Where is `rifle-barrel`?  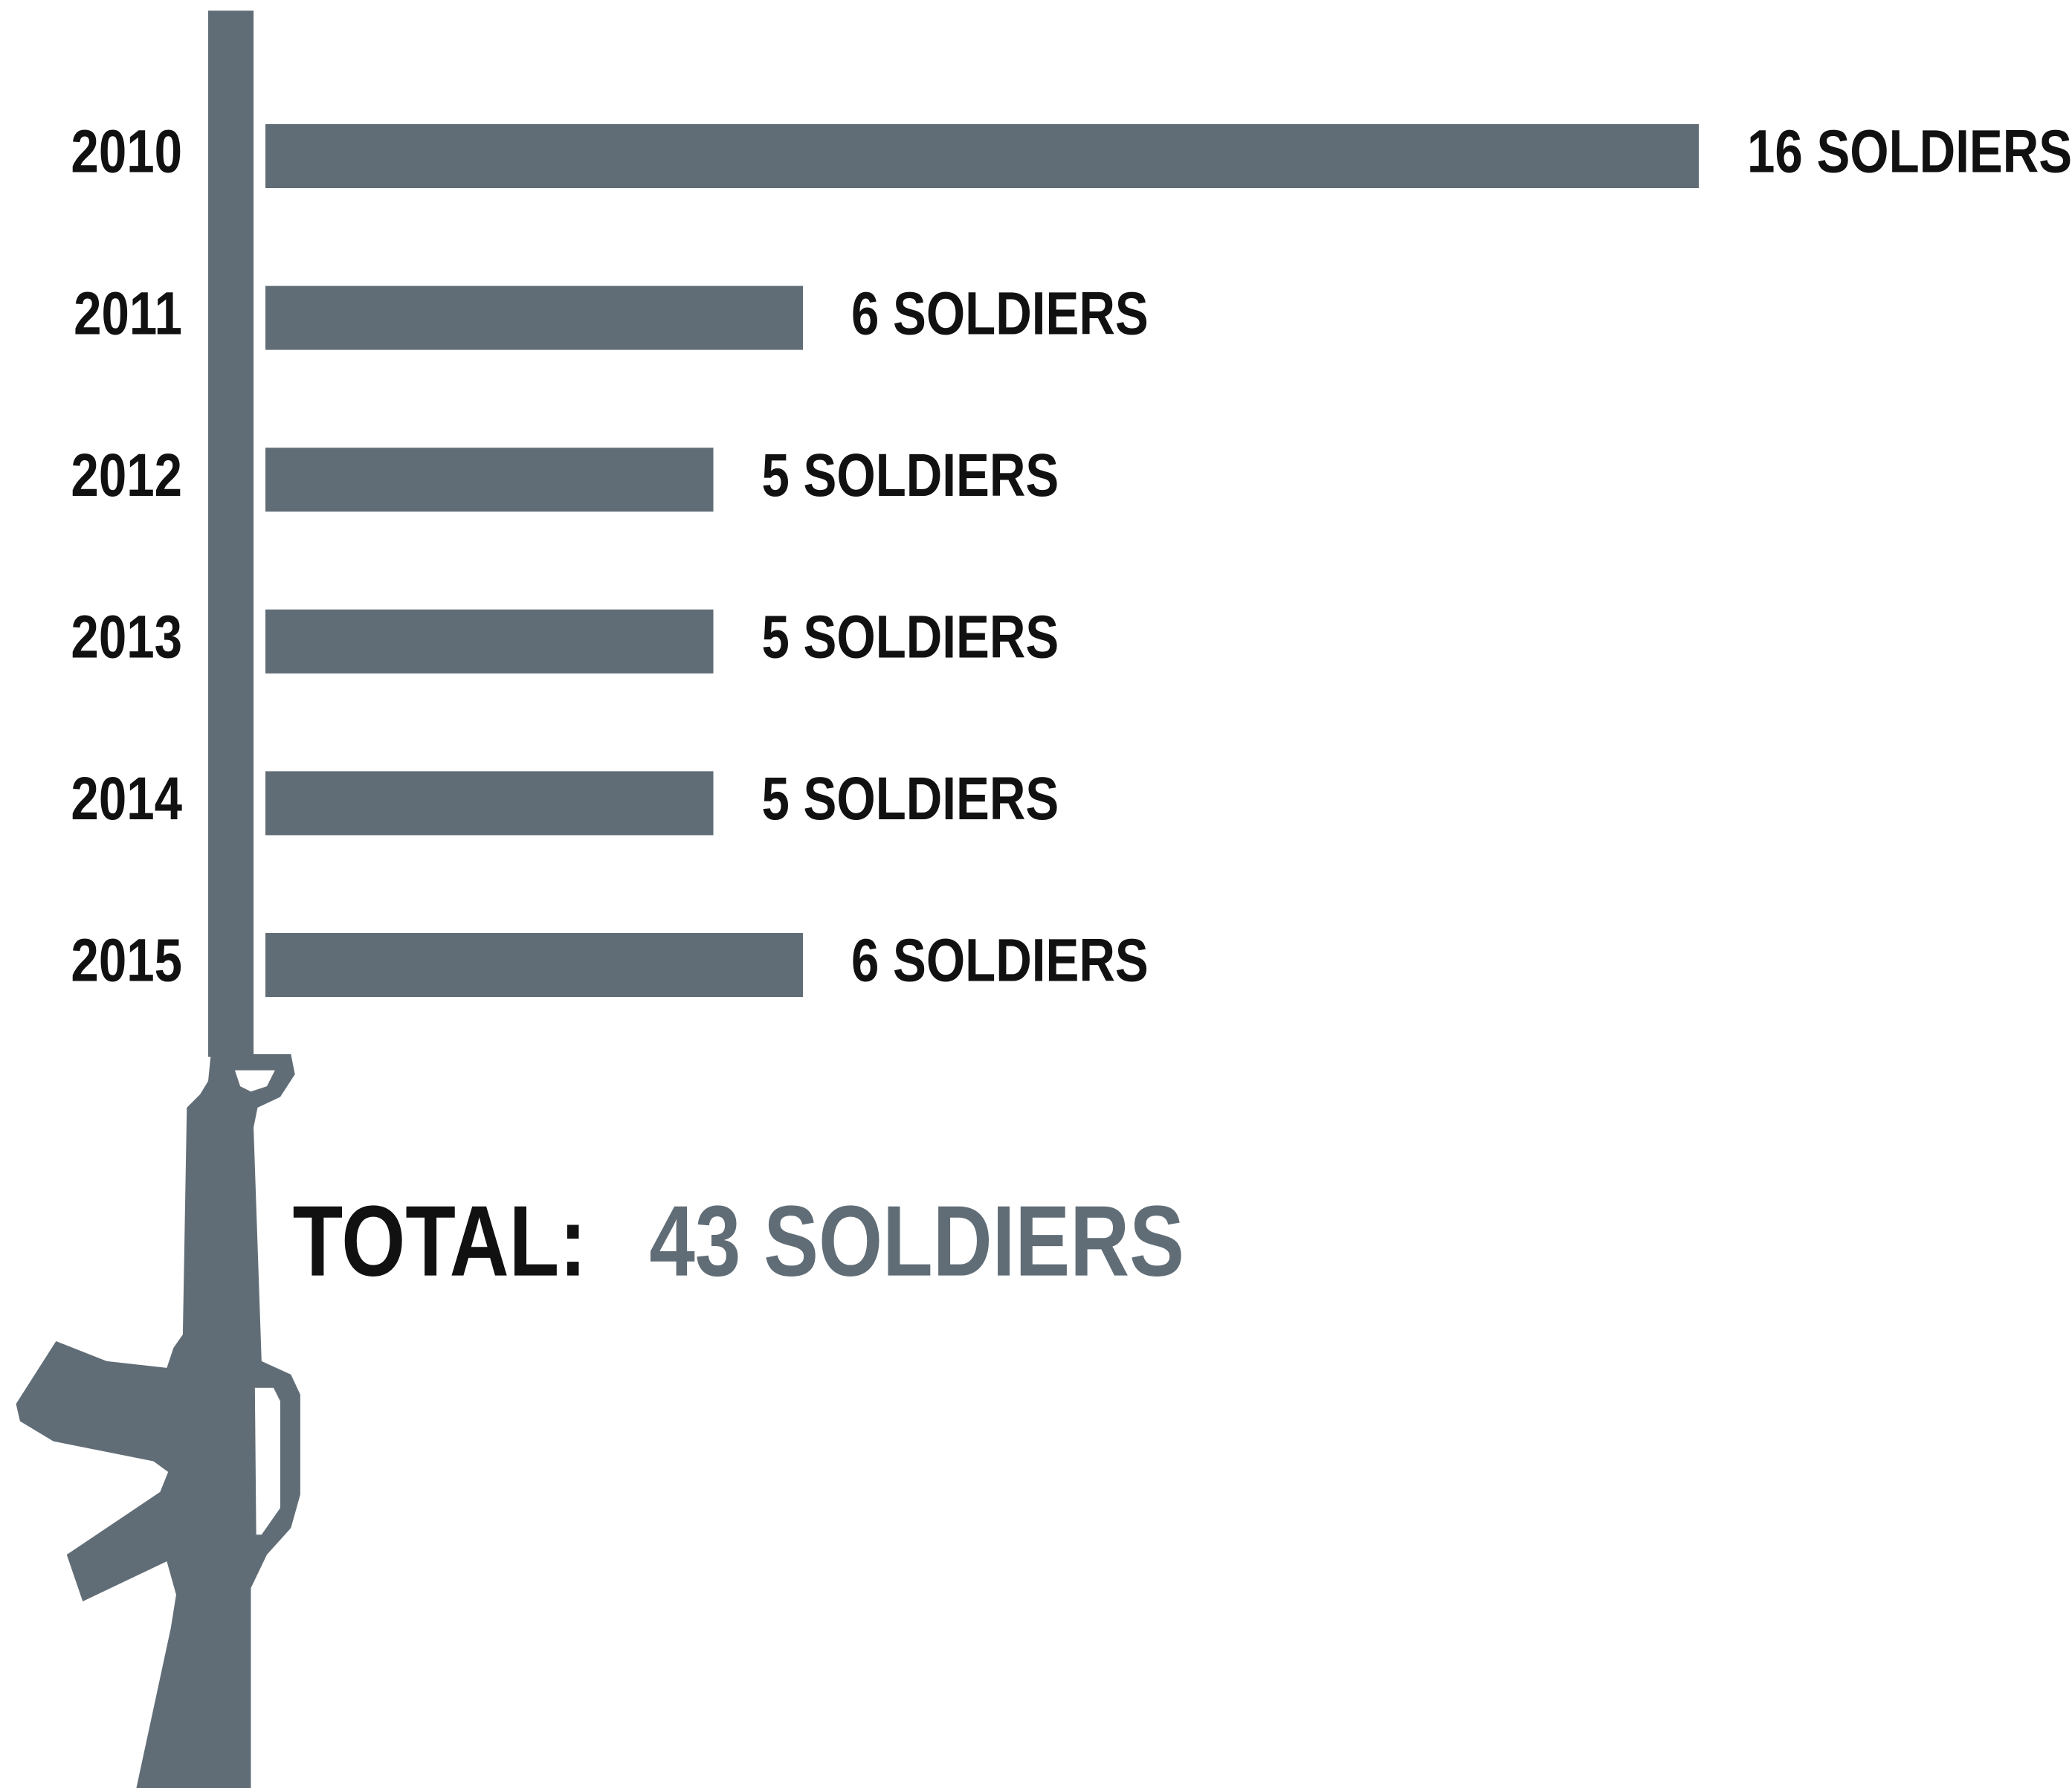 rifle-barrel is located at coordinates (231, 533).